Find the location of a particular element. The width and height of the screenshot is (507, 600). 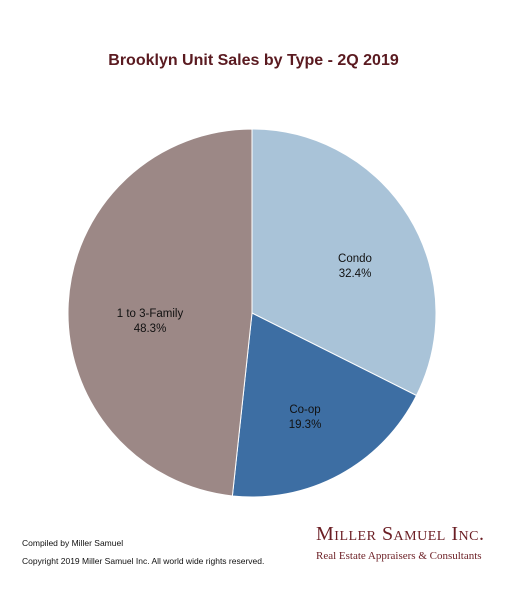

slice-label-percent: 32.4% is located at coordinates (355, 274).